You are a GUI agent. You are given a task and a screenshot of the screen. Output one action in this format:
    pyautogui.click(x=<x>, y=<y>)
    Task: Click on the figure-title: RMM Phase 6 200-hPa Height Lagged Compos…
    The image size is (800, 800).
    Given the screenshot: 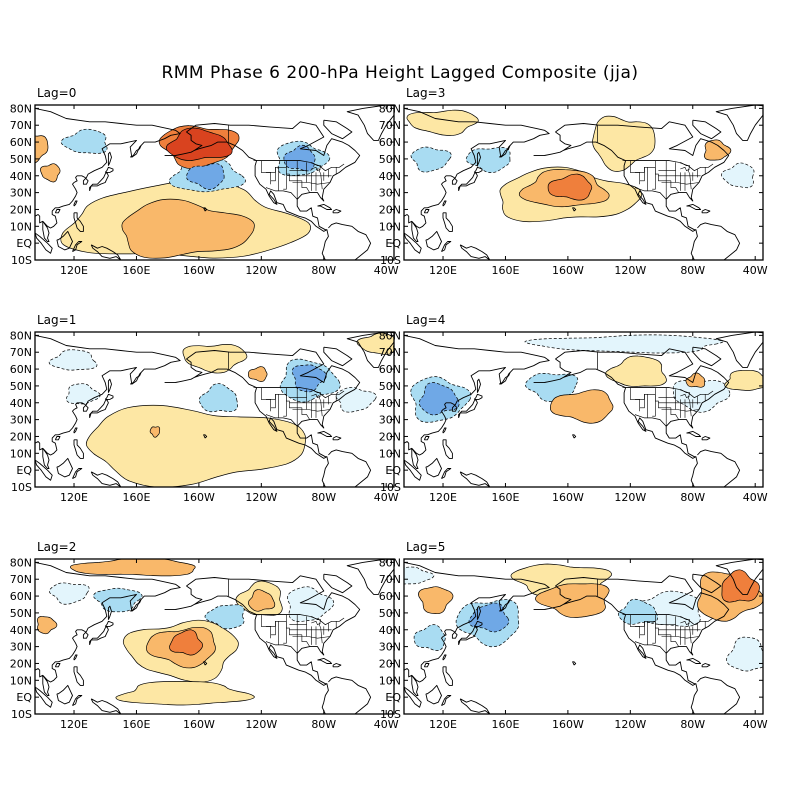 What is the action you would take?
    pyautogui.click(x=399, y=73)
    